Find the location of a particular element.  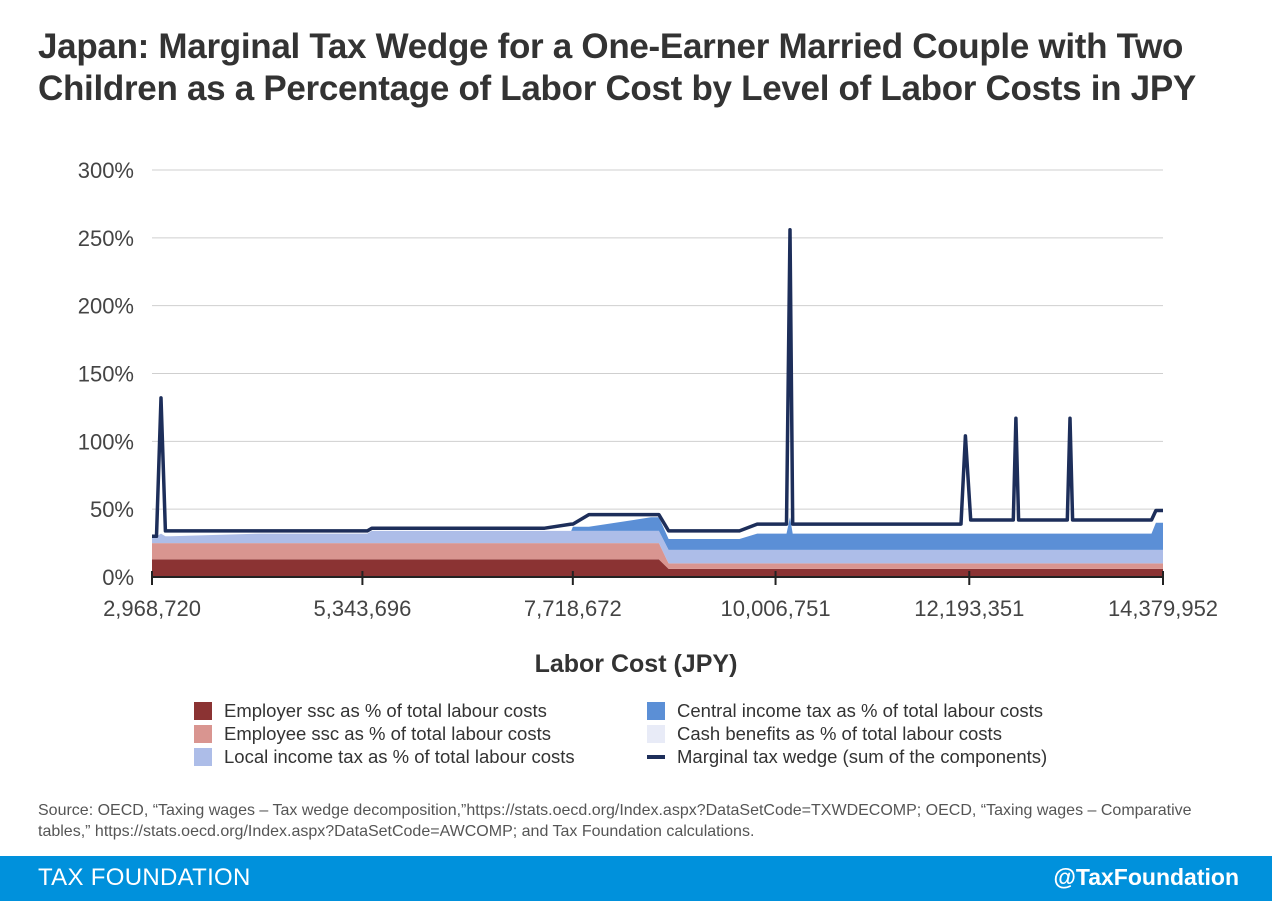

area-local-income-tax is located at coordinates (657, 547).